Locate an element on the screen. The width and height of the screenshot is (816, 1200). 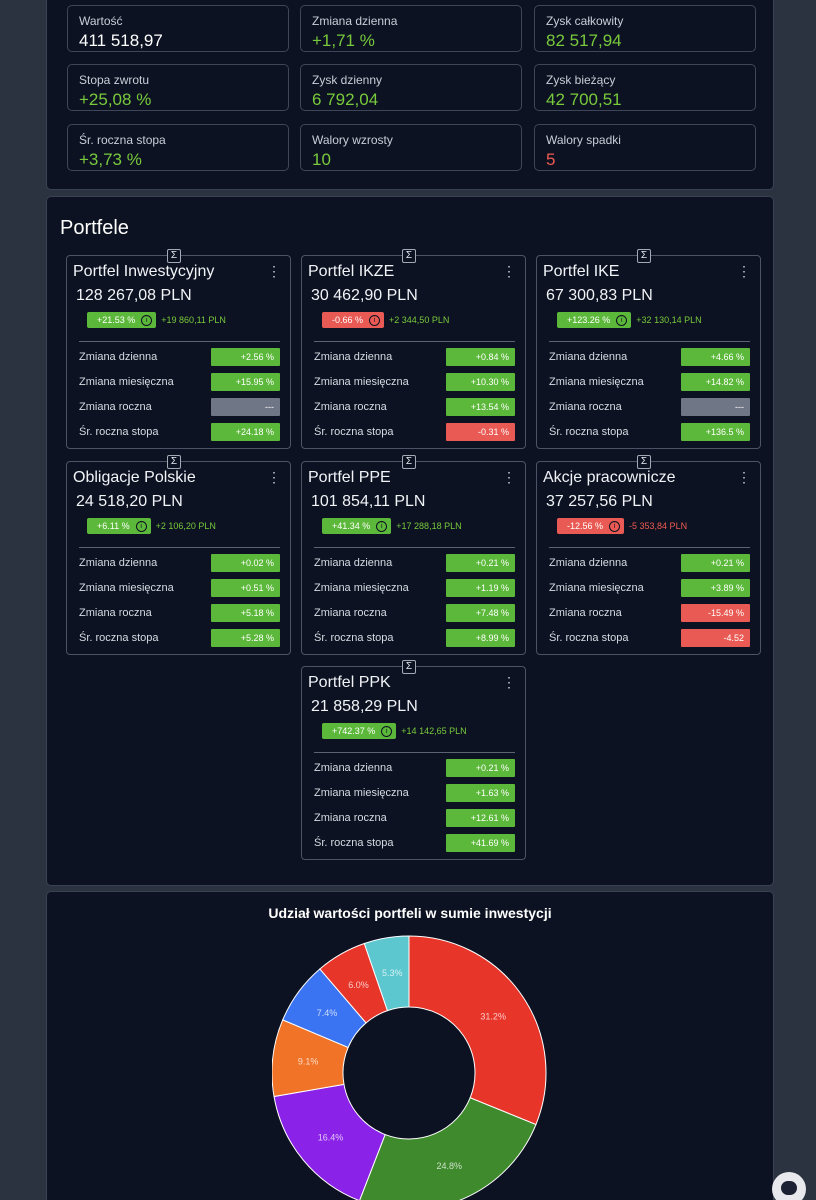
stat-card: Śr. roczna stopa +3,73 % is located at coordinates (178, 147).